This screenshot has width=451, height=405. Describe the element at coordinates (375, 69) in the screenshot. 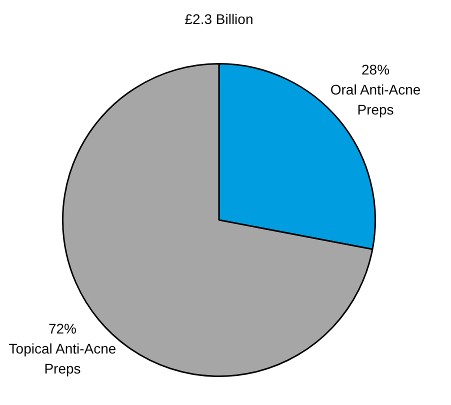

I see `data-label: 28%` at that location.